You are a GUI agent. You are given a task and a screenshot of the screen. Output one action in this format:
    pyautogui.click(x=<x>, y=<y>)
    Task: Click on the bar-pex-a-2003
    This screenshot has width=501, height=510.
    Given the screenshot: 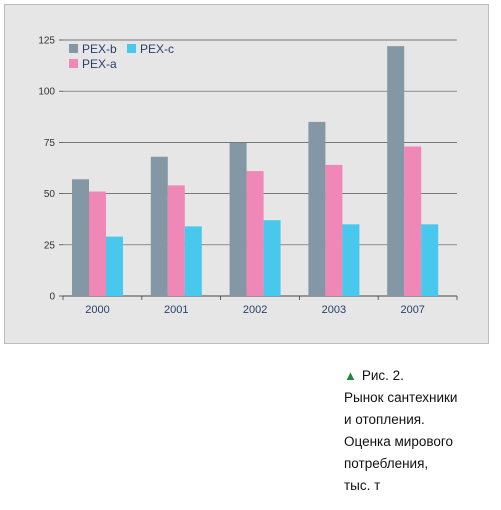 What is the action you would take?
    pyautogui.click(x=334, y=230)
    